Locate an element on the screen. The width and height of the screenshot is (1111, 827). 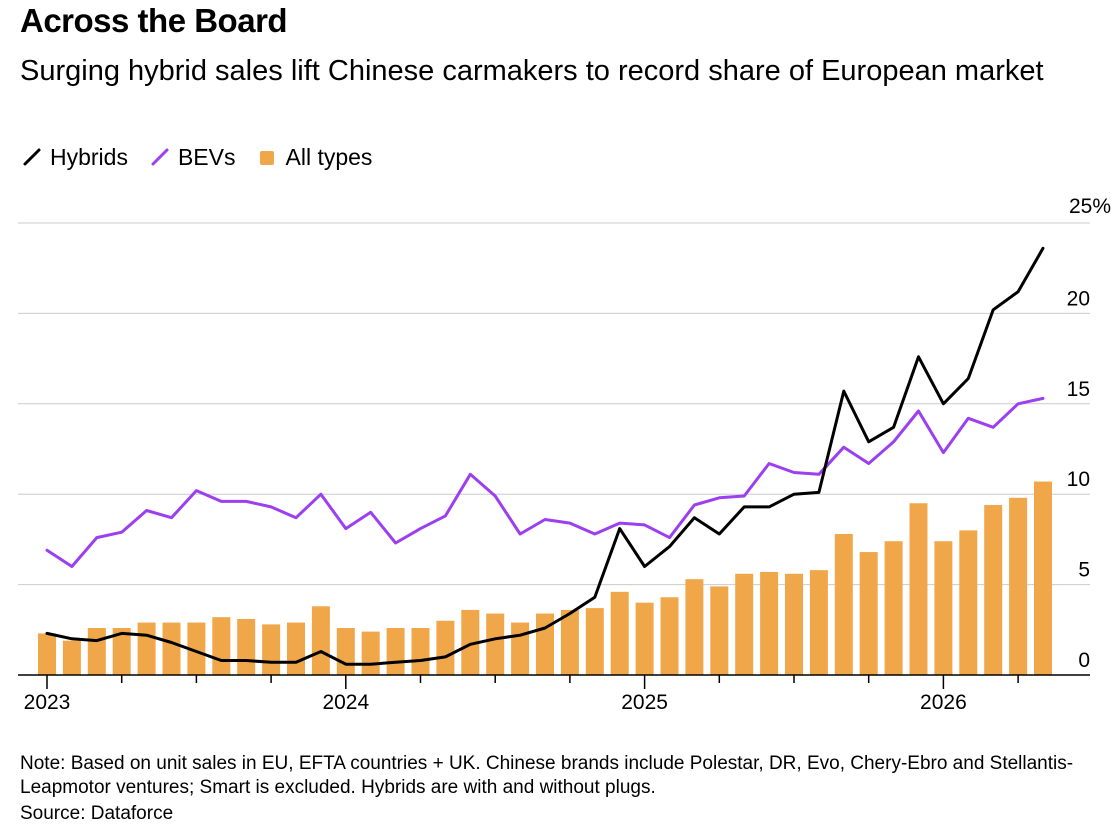
legend-label-bevs: BEVs is located at coordinates (206, 156).